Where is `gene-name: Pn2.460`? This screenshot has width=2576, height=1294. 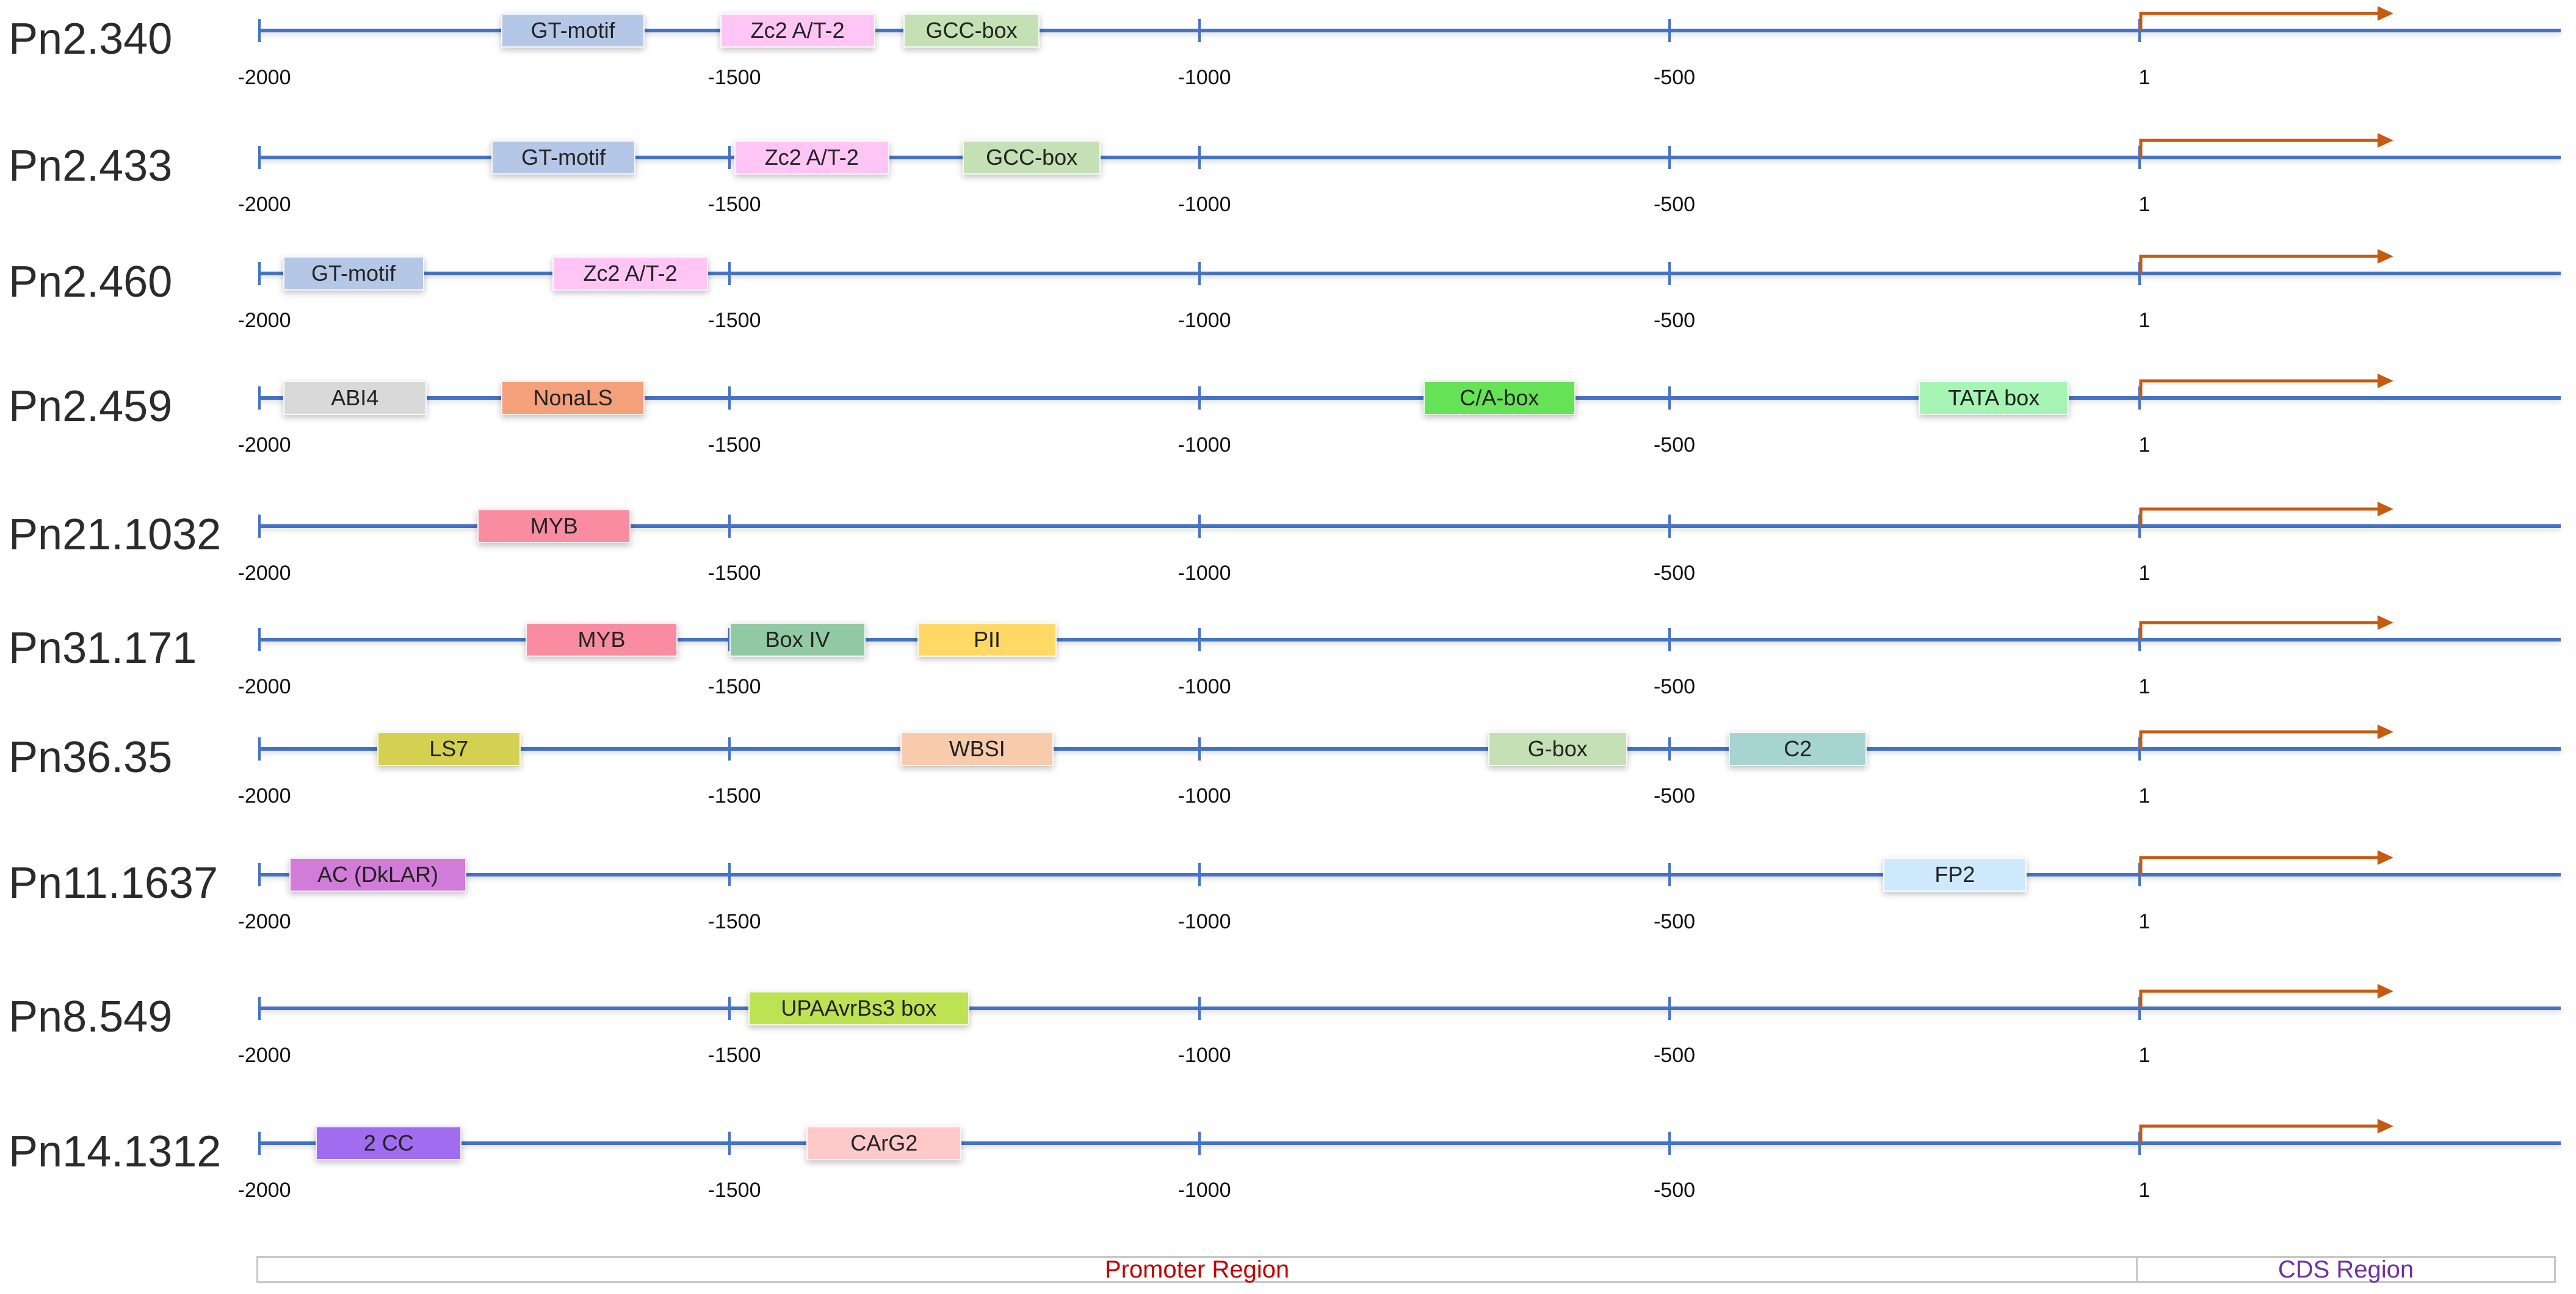 gene-name: Pn2.460 is located at coordinates (91, 282).